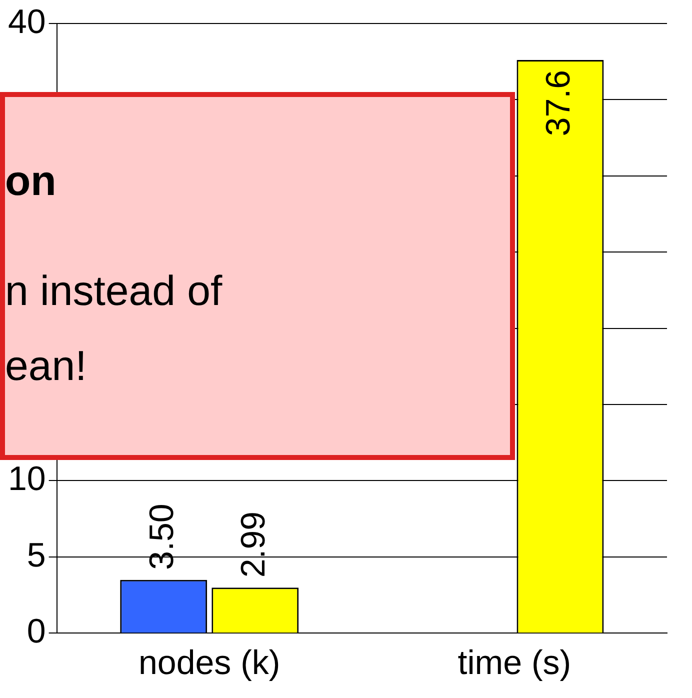 The width and height of the screenshot is (692, 698). Describe the element at coordinates (30, 181) in the screenshot. I see `text: on` at that location.